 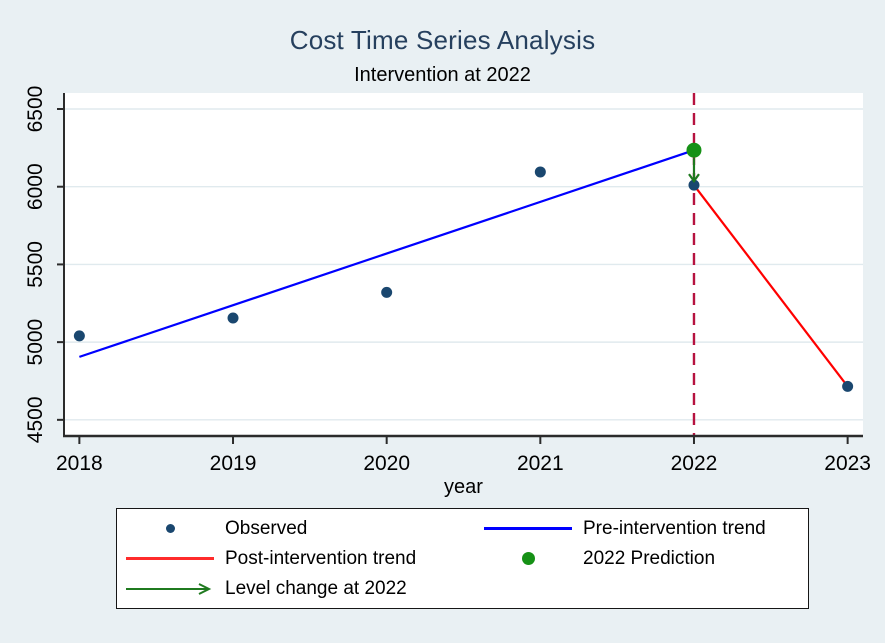 I want to click on y-tick-label: 4500, so click(x=35, y=419).